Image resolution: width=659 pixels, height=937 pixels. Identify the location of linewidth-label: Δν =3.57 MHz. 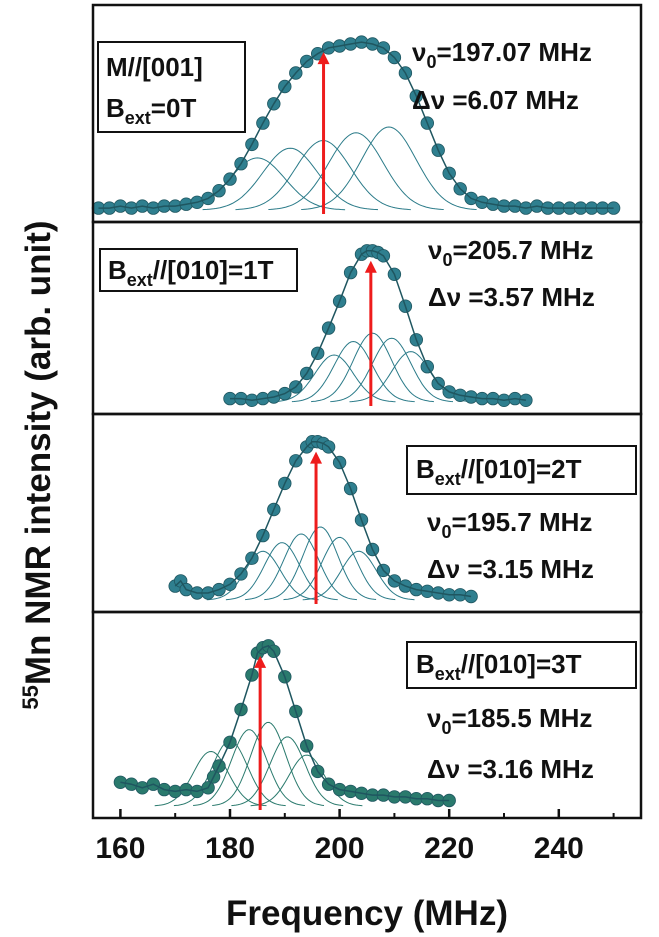
(511, 297).